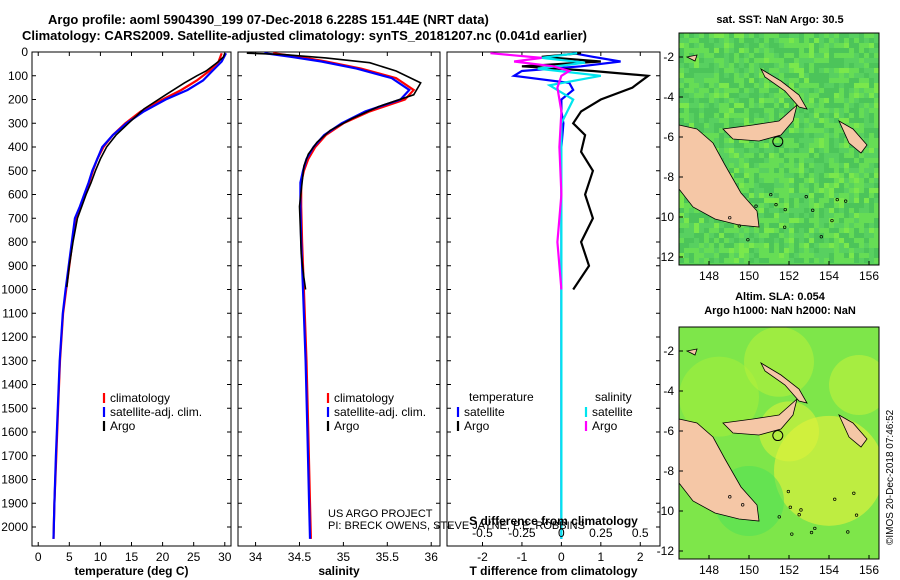 The width and height of the screenshot is (900, 580). I want to click on float-position-marker, so click(778, 142).